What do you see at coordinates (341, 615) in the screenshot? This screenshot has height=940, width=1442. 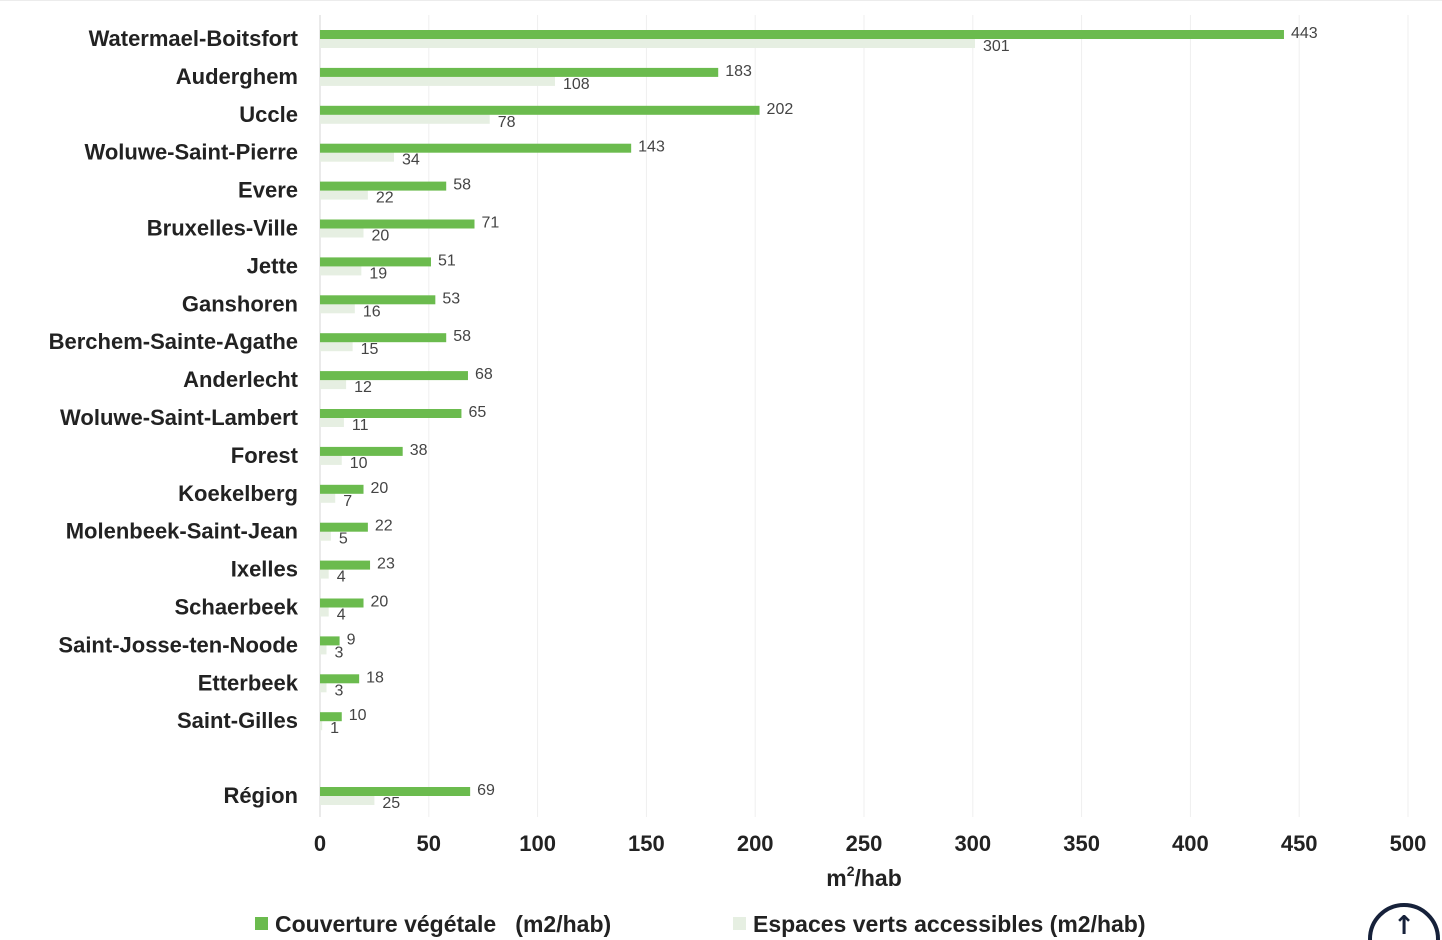 I see `data-label-espaces: 4` at bounding box center [341, 615].